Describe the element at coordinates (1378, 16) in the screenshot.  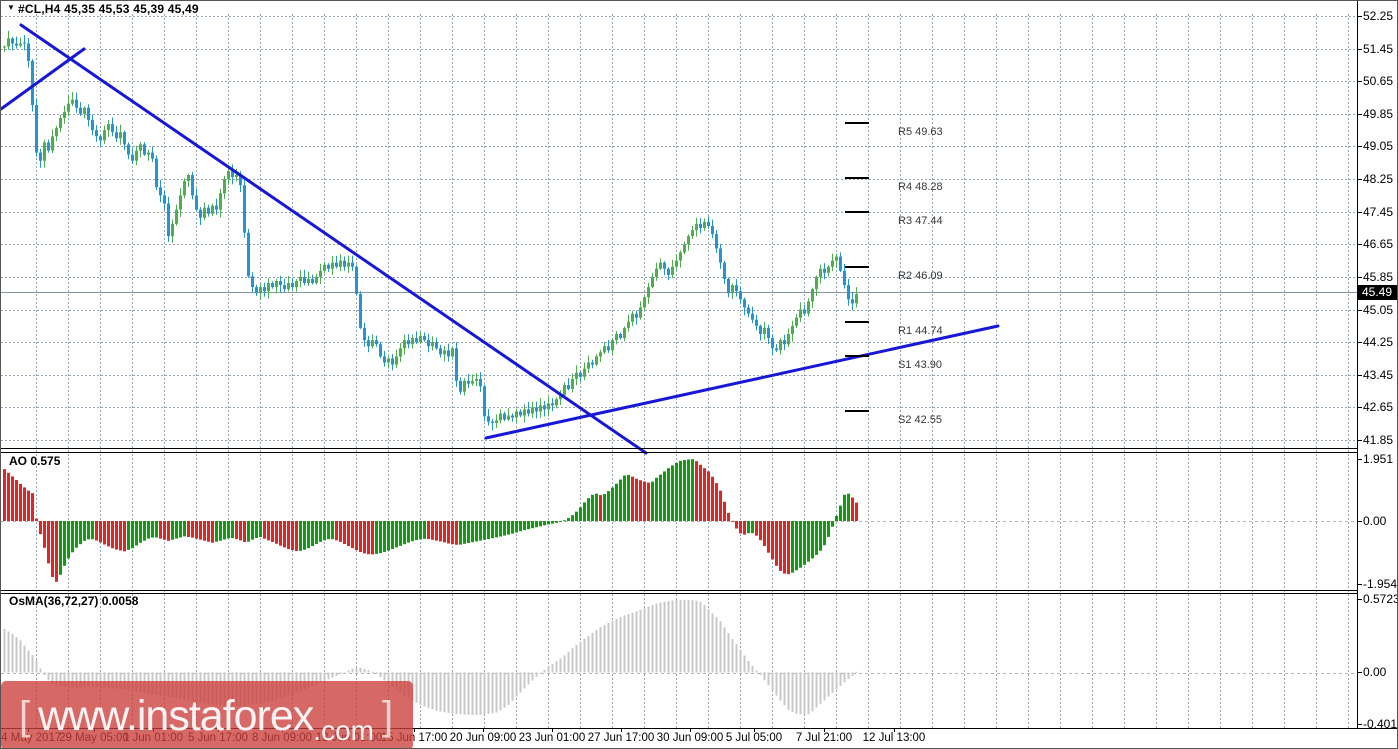
I see `price-axis-label: 52.25` at that location.